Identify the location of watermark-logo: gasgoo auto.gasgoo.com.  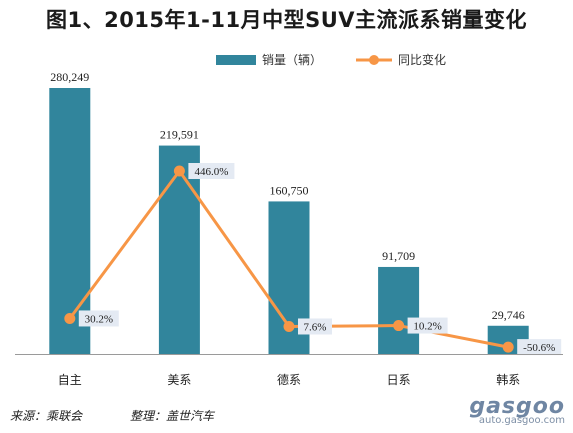
(517, 410).